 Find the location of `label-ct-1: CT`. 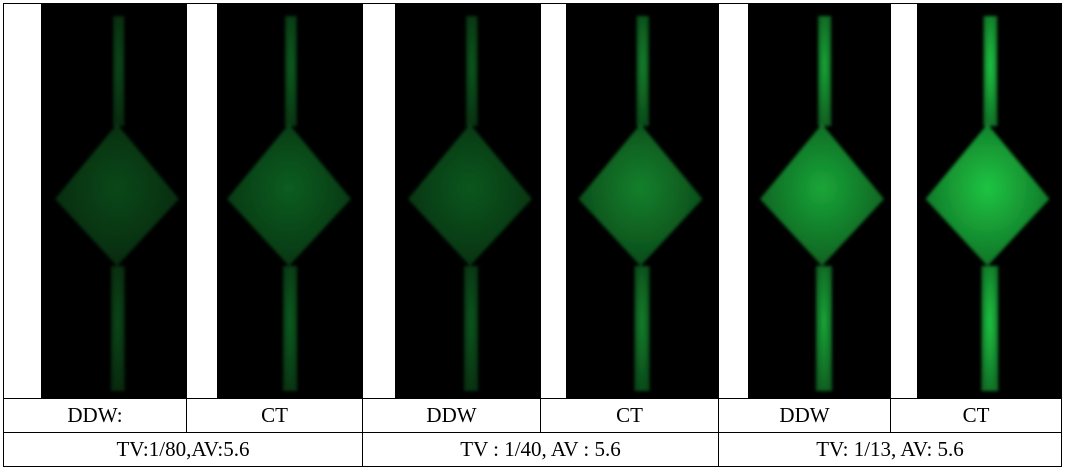

label-ct-1: CT is located at coordinates (275, 416).